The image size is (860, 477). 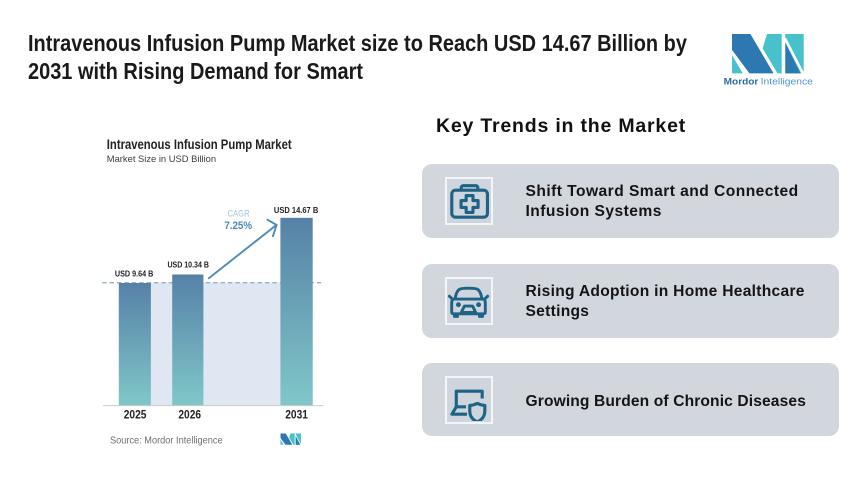 I want to click on svg-text: CAGR, so click(x=239, y=214).